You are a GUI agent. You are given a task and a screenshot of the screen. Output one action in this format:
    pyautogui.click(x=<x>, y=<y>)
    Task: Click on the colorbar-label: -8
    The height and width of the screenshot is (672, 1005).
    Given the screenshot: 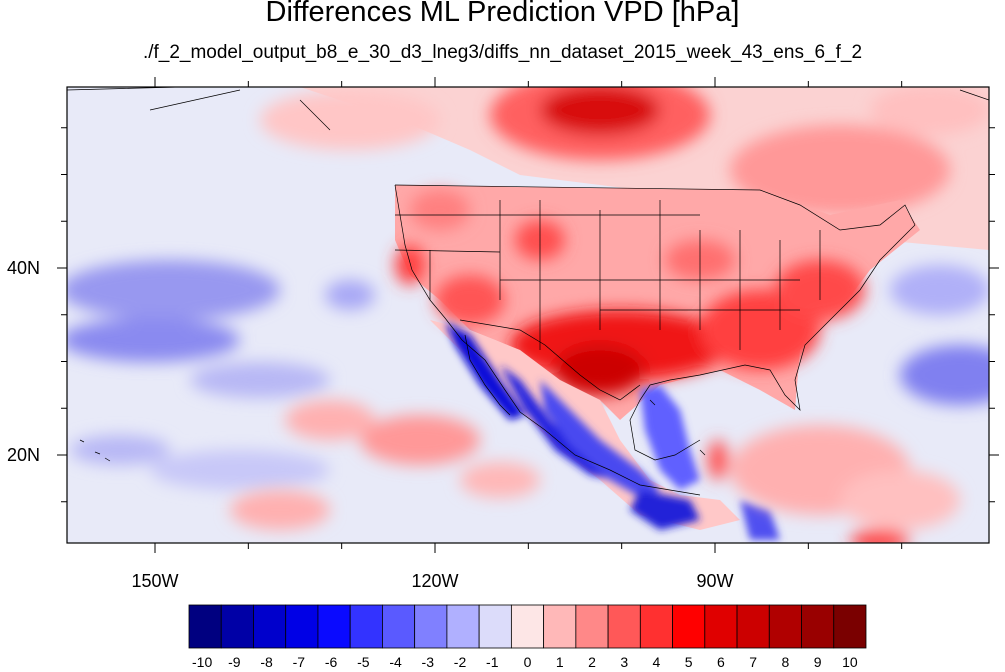 What is the action you would take?
    pyautogui.click(x=266, y=662)
    